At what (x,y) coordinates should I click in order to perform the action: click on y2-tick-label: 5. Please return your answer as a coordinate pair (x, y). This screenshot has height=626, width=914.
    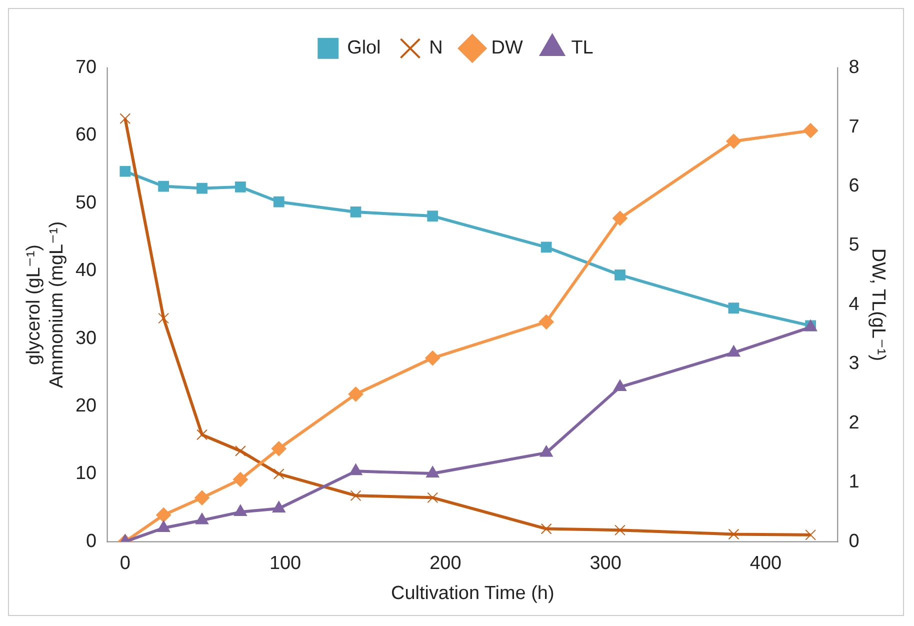
    Looking at the image, I should click on (854, 245).